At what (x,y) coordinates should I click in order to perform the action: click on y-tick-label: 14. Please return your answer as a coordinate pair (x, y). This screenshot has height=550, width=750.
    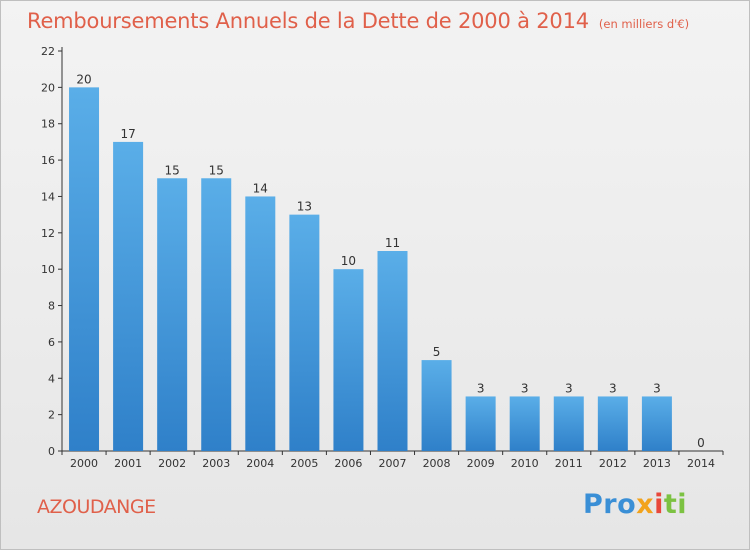
    Looking at the image, I should click on (48, 196).